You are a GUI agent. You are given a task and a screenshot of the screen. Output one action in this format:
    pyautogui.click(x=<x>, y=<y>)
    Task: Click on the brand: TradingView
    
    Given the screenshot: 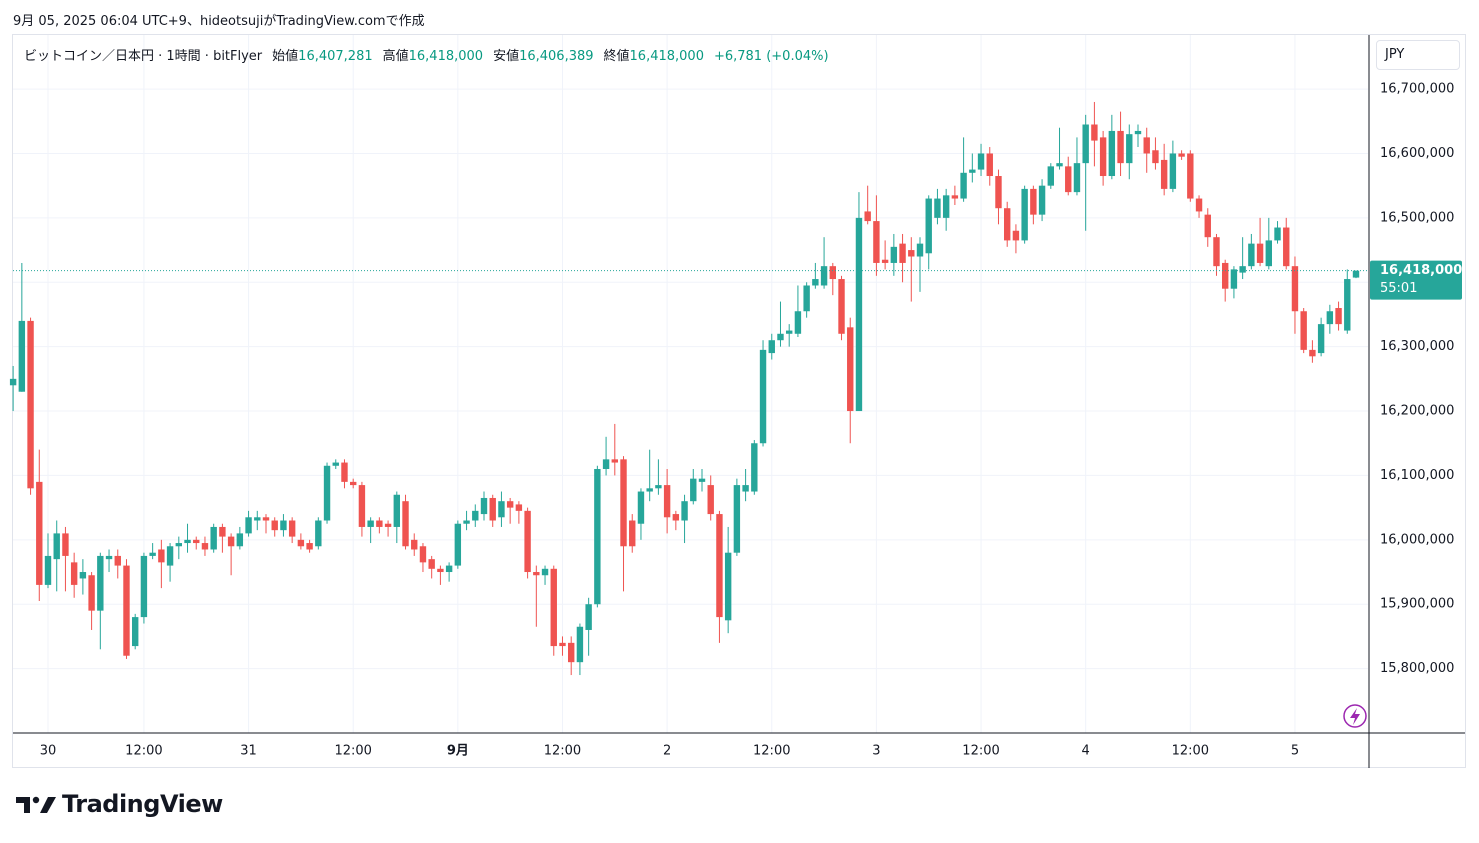 What is the action you would take?
    pyautogui.click(x=142, y=804)
    